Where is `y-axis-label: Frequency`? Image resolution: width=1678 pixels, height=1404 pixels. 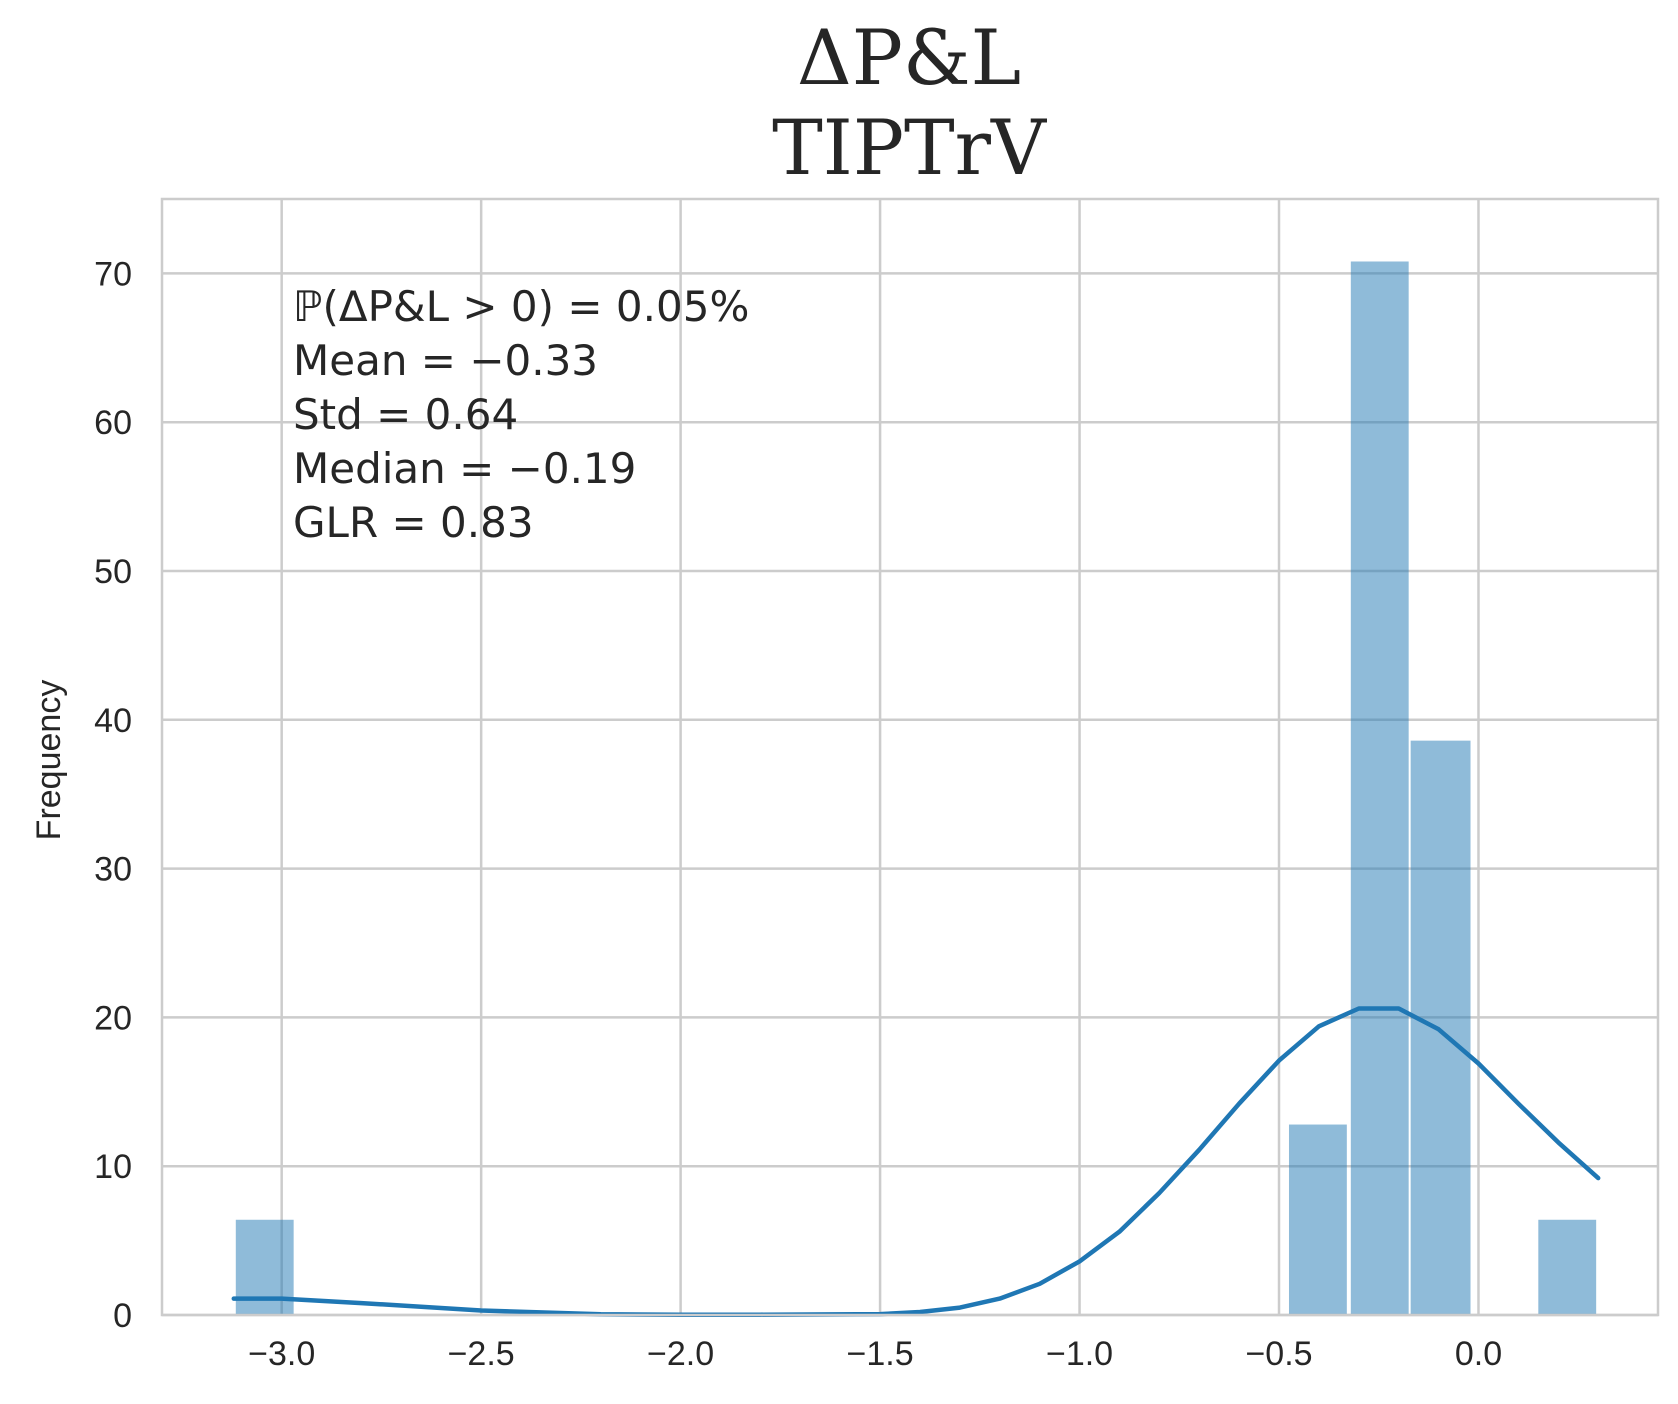 y-axis-label: Frequency is located at coordinates (49, 760).